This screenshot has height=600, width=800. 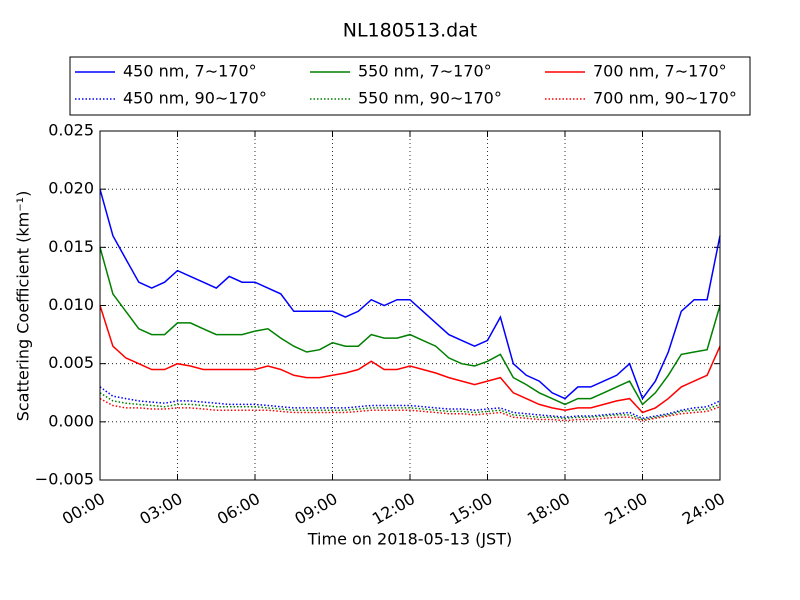 I want to click on y-tick-label: −0.005, so click(x=64, y=479).